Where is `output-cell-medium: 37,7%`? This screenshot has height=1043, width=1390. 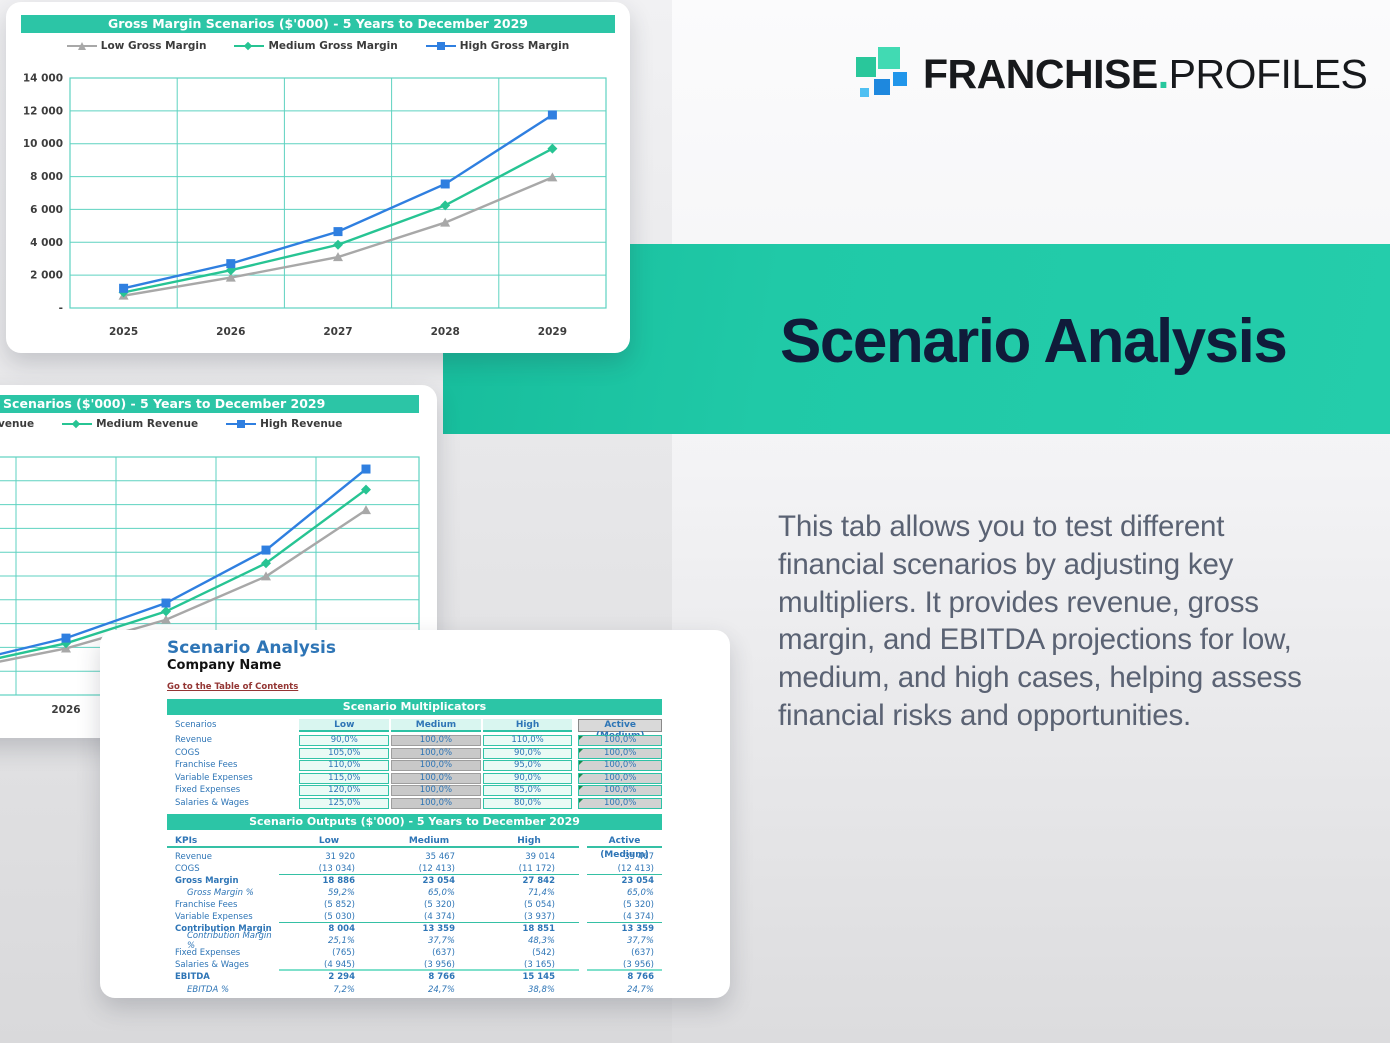 output-cell-medium: 37,7% is located at coordinates (441, 941).